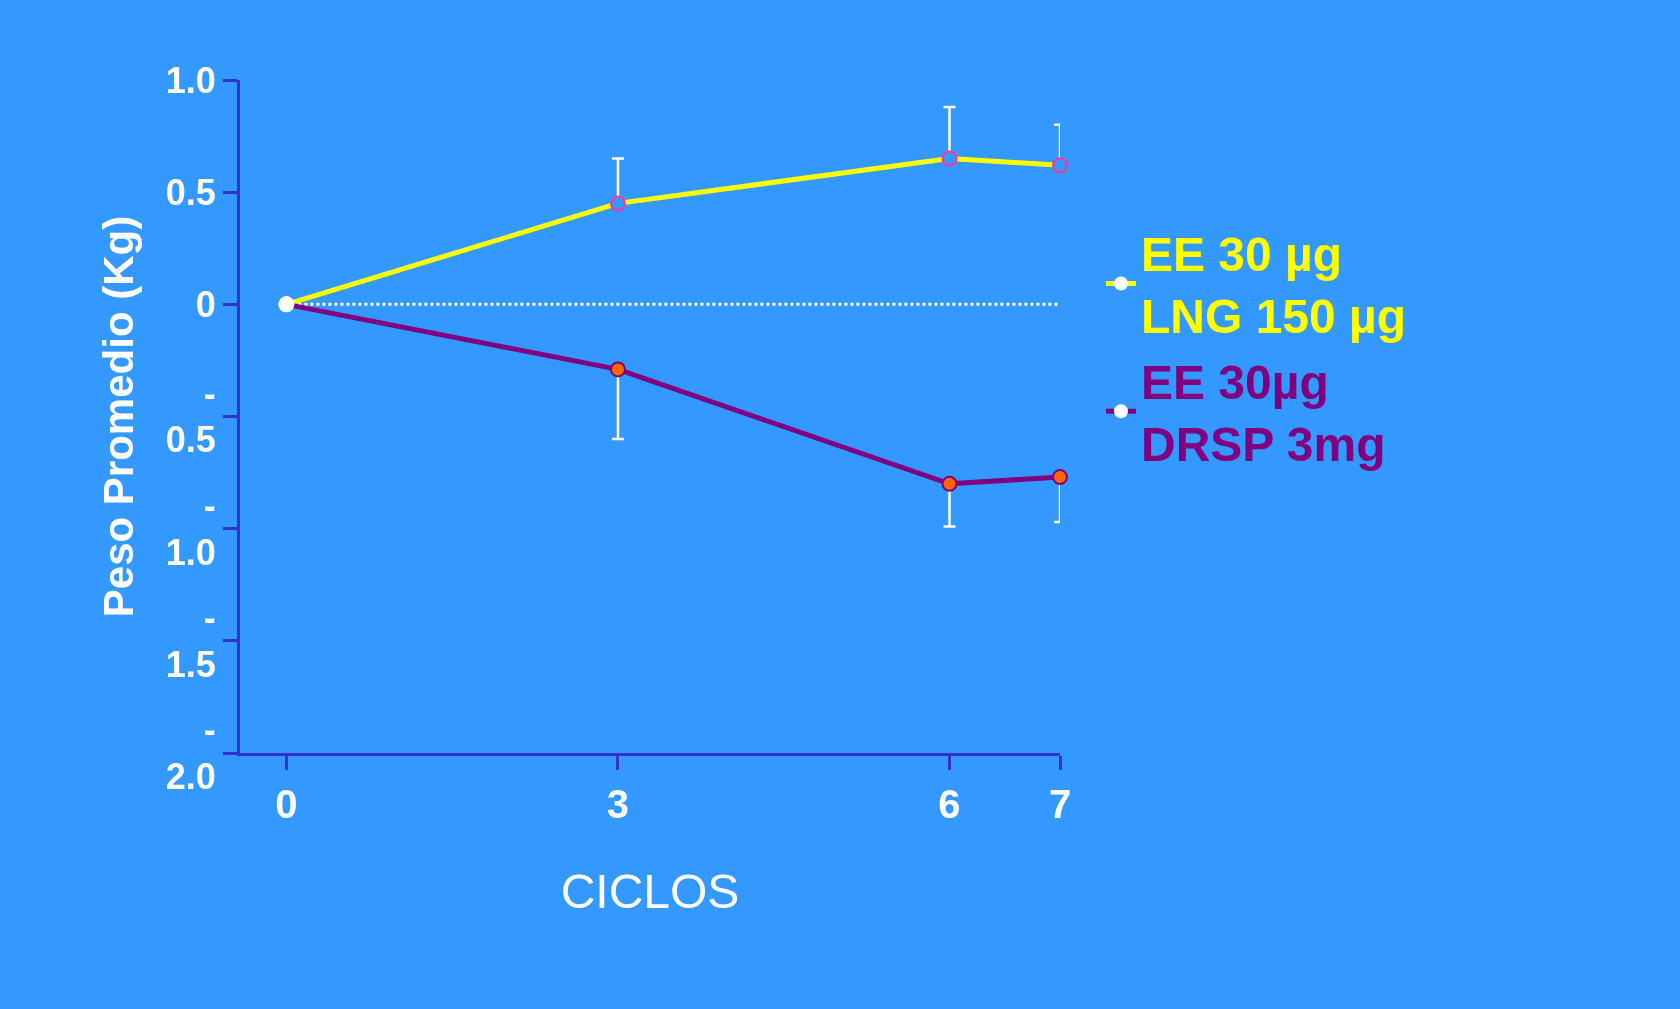  Describe the element at coordinates (618, 804) in the screenshot. I see `x-tick-label: 3` at that location.